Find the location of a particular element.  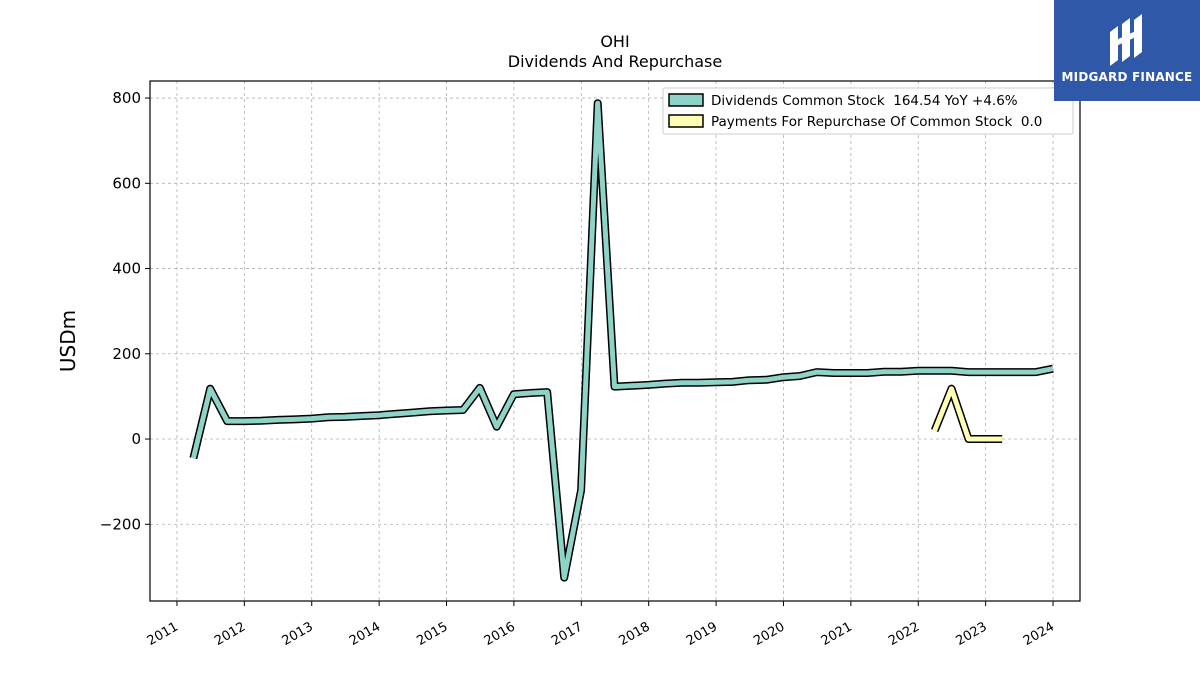

y-tick-label: 400 is located at coordinates (126, 269).